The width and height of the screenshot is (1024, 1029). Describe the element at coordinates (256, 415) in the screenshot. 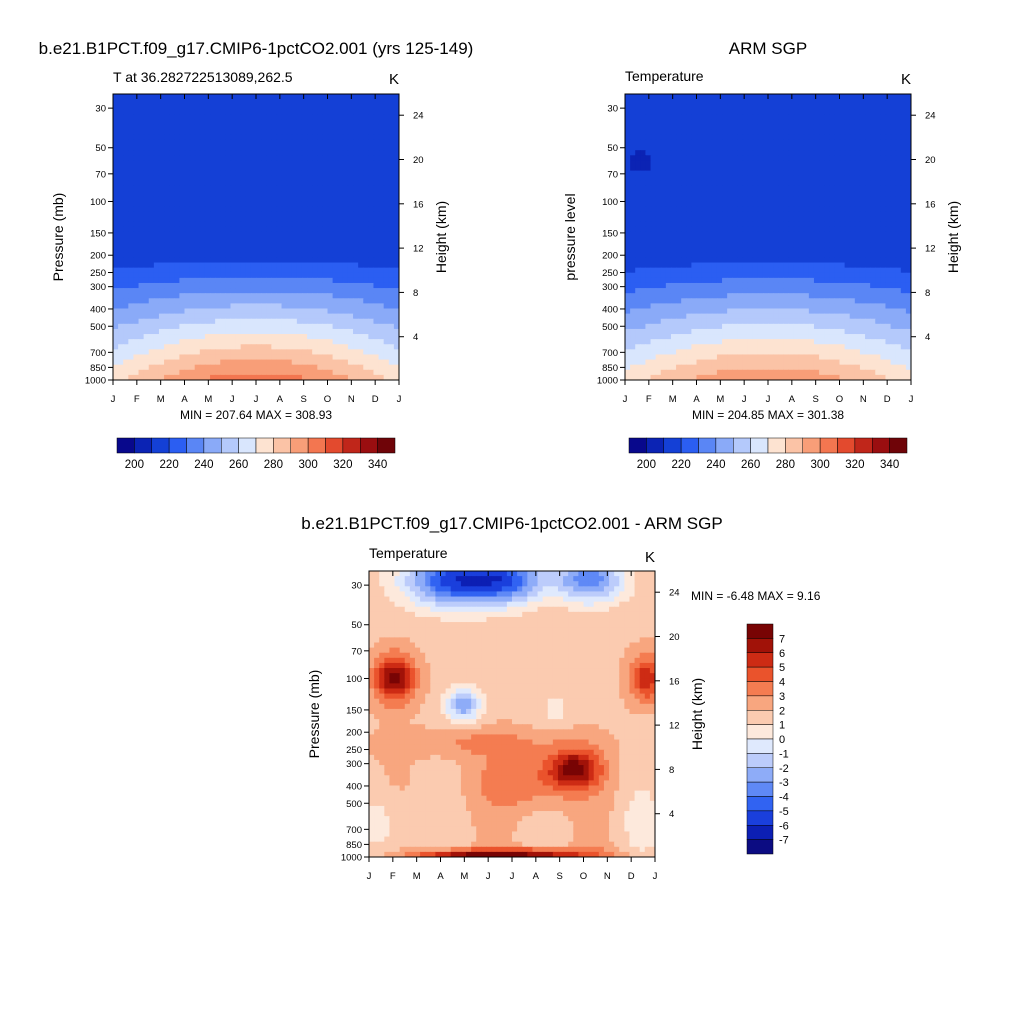

I see `model-min-max: MIN = 207.64 MAX = 308.93` at that location.